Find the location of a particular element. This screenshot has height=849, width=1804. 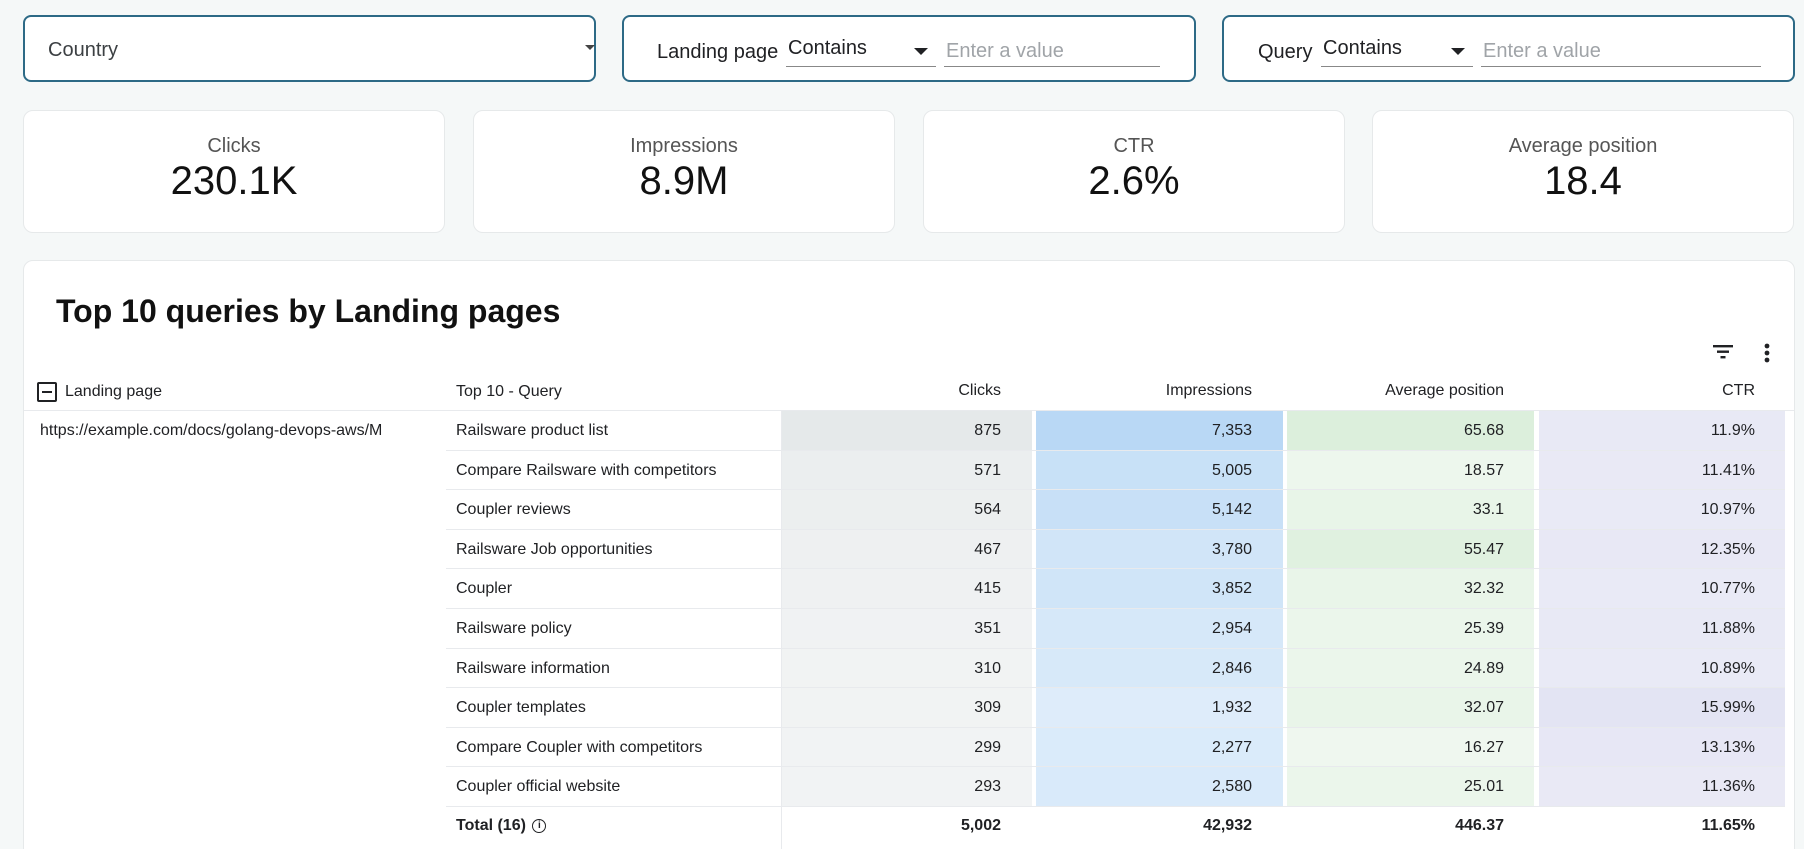

ctr-cell: 11.41% is located at coordinates (1728, 470).